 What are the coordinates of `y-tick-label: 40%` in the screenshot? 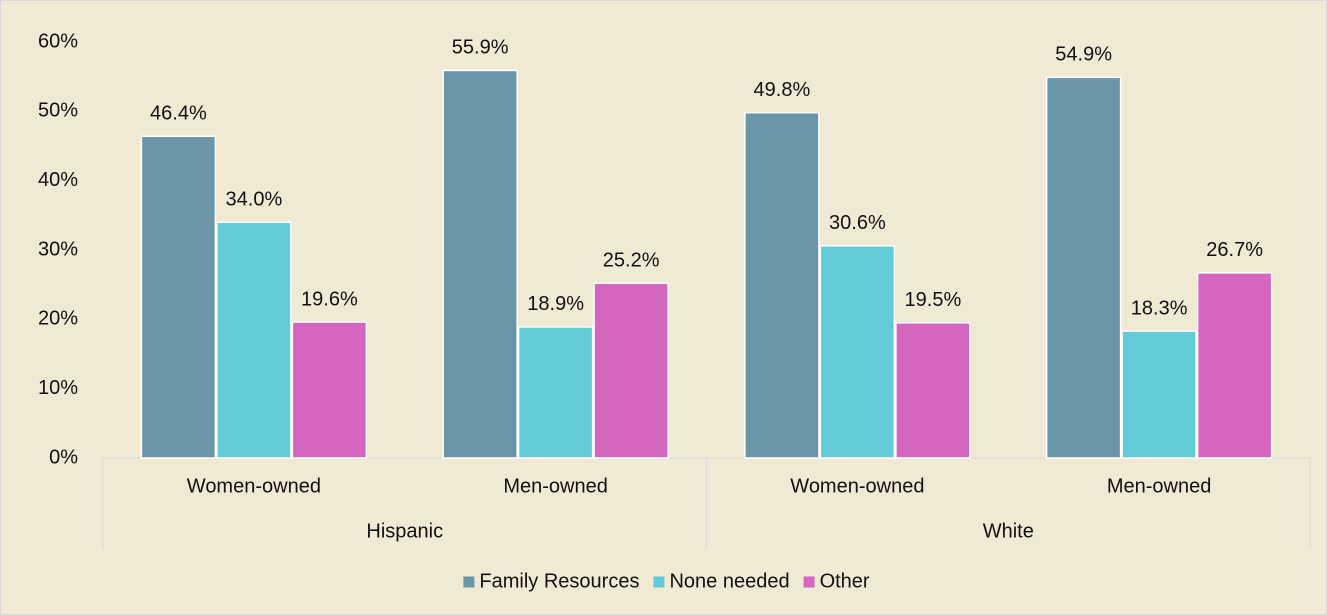 It's located at (58, 180).